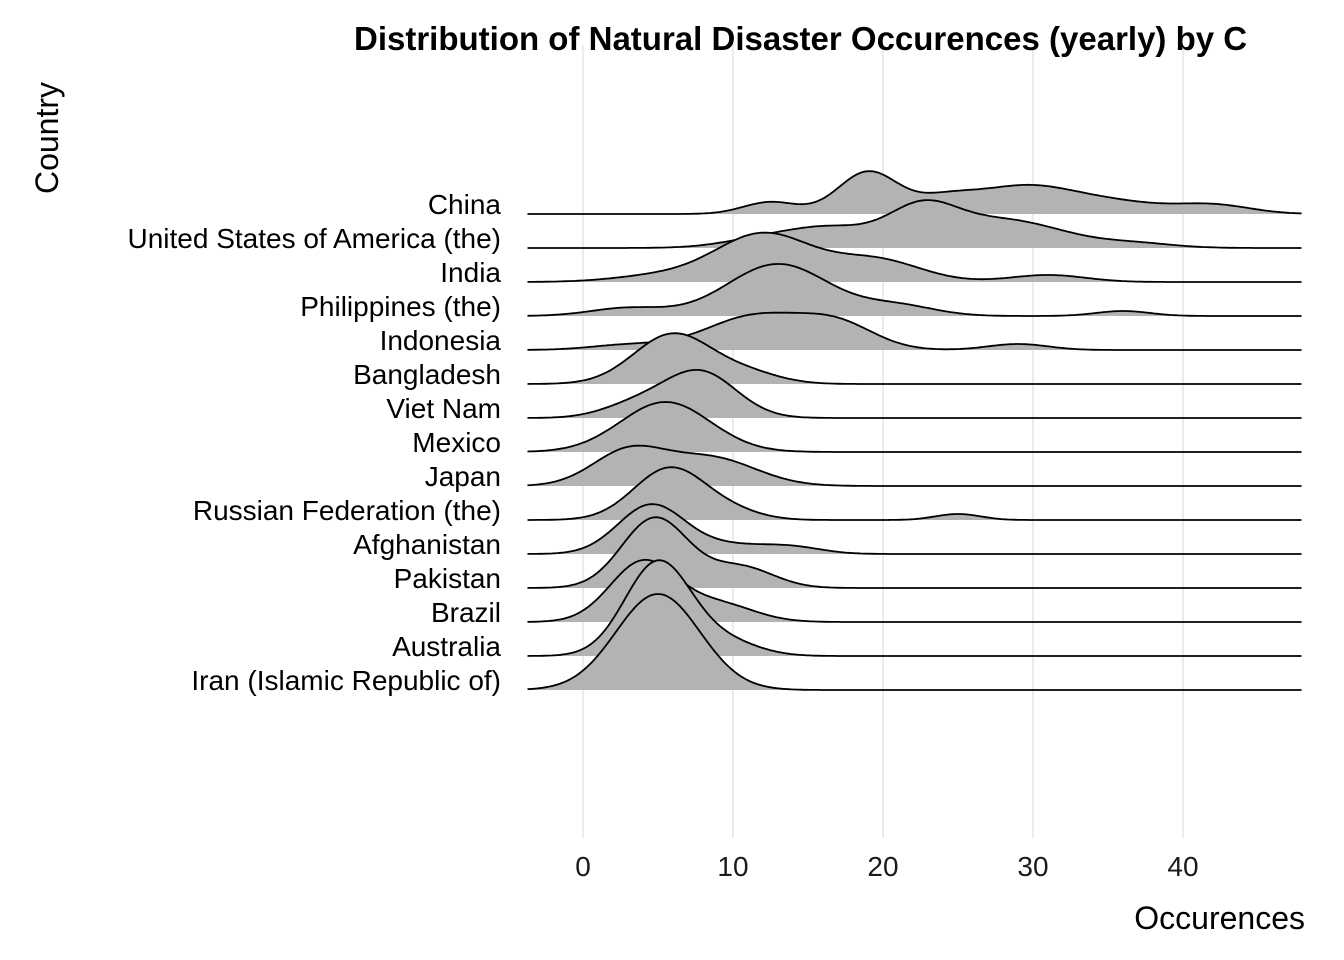 The height and width of the screenshot is (960, 1344). I want to click on x-tick-label: 30, so click(1032, 866).